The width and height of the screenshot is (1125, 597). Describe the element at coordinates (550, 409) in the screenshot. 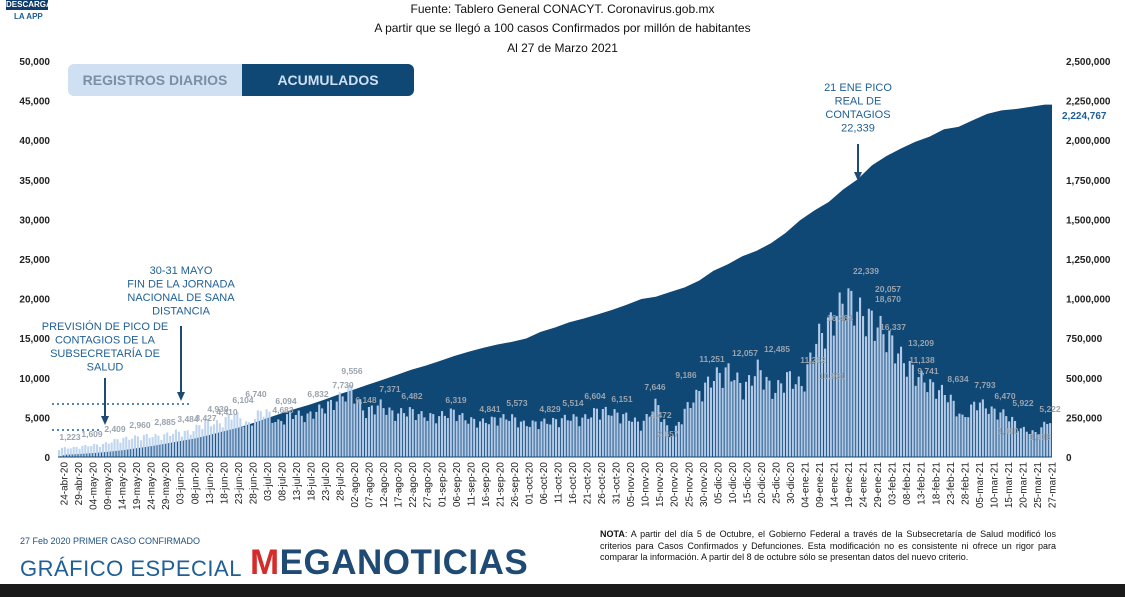

I see `bar-value-label: 4,829` at that location.